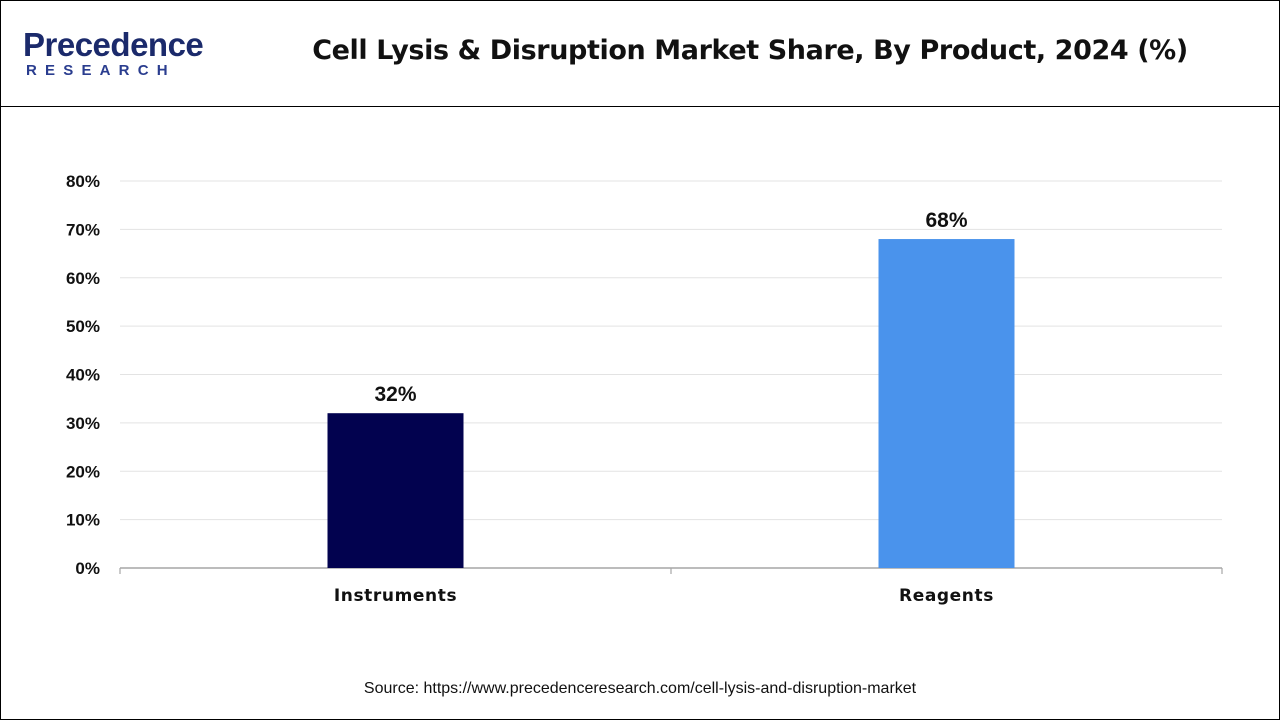 This screenshot has width=1280, height=720. Describe the element at coordinates (83, 278) in the screenshot. I see `y-tick-label: 60%` at that location.